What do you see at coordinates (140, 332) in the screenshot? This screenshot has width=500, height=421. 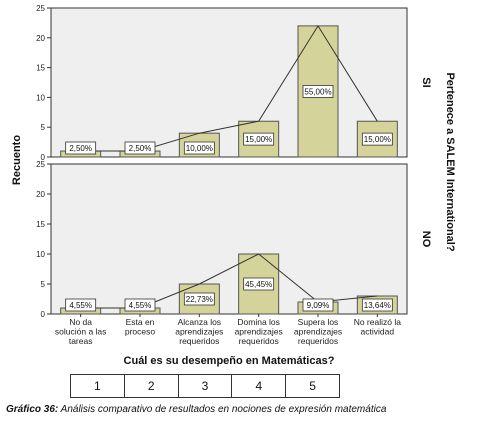 I see `x-category-label: proceso` at bounding box center [140, 332].